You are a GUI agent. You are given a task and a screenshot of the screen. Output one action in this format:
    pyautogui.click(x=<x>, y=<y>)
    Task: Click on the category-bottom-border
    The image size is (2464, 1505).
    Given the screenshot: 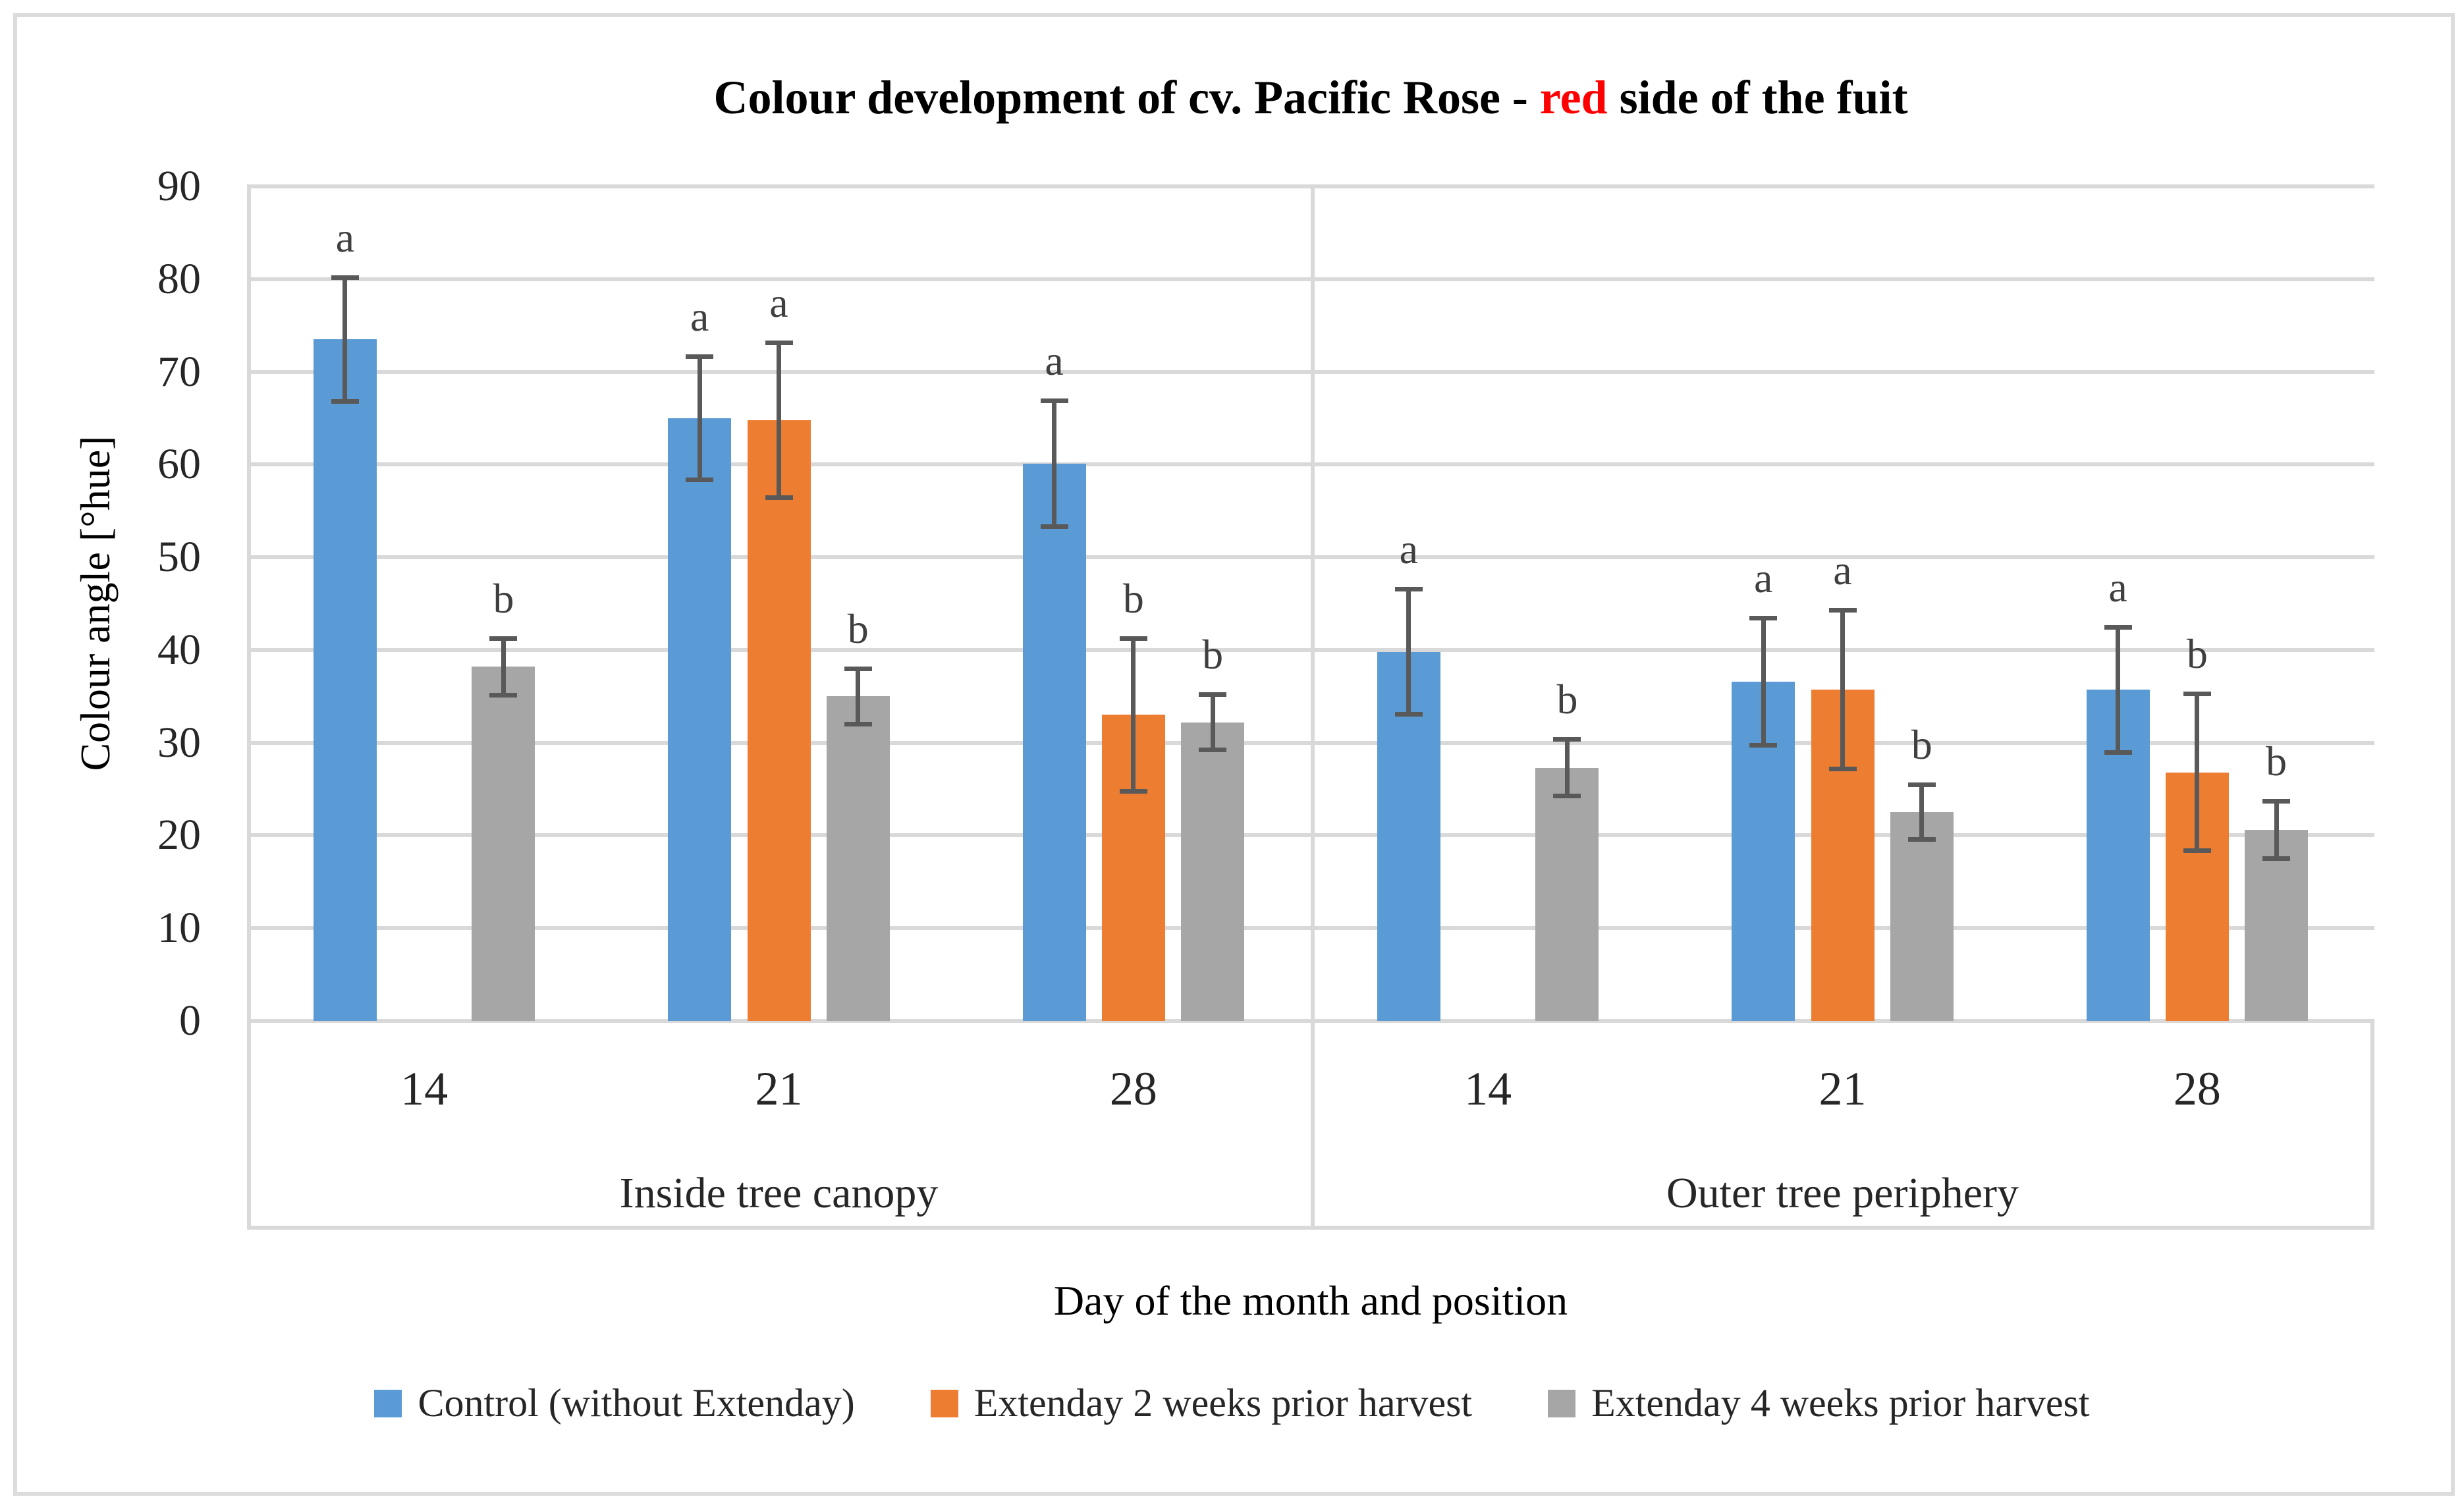 What is the action you would take?
    pyautogui.click(x=1310, y=1228)
    